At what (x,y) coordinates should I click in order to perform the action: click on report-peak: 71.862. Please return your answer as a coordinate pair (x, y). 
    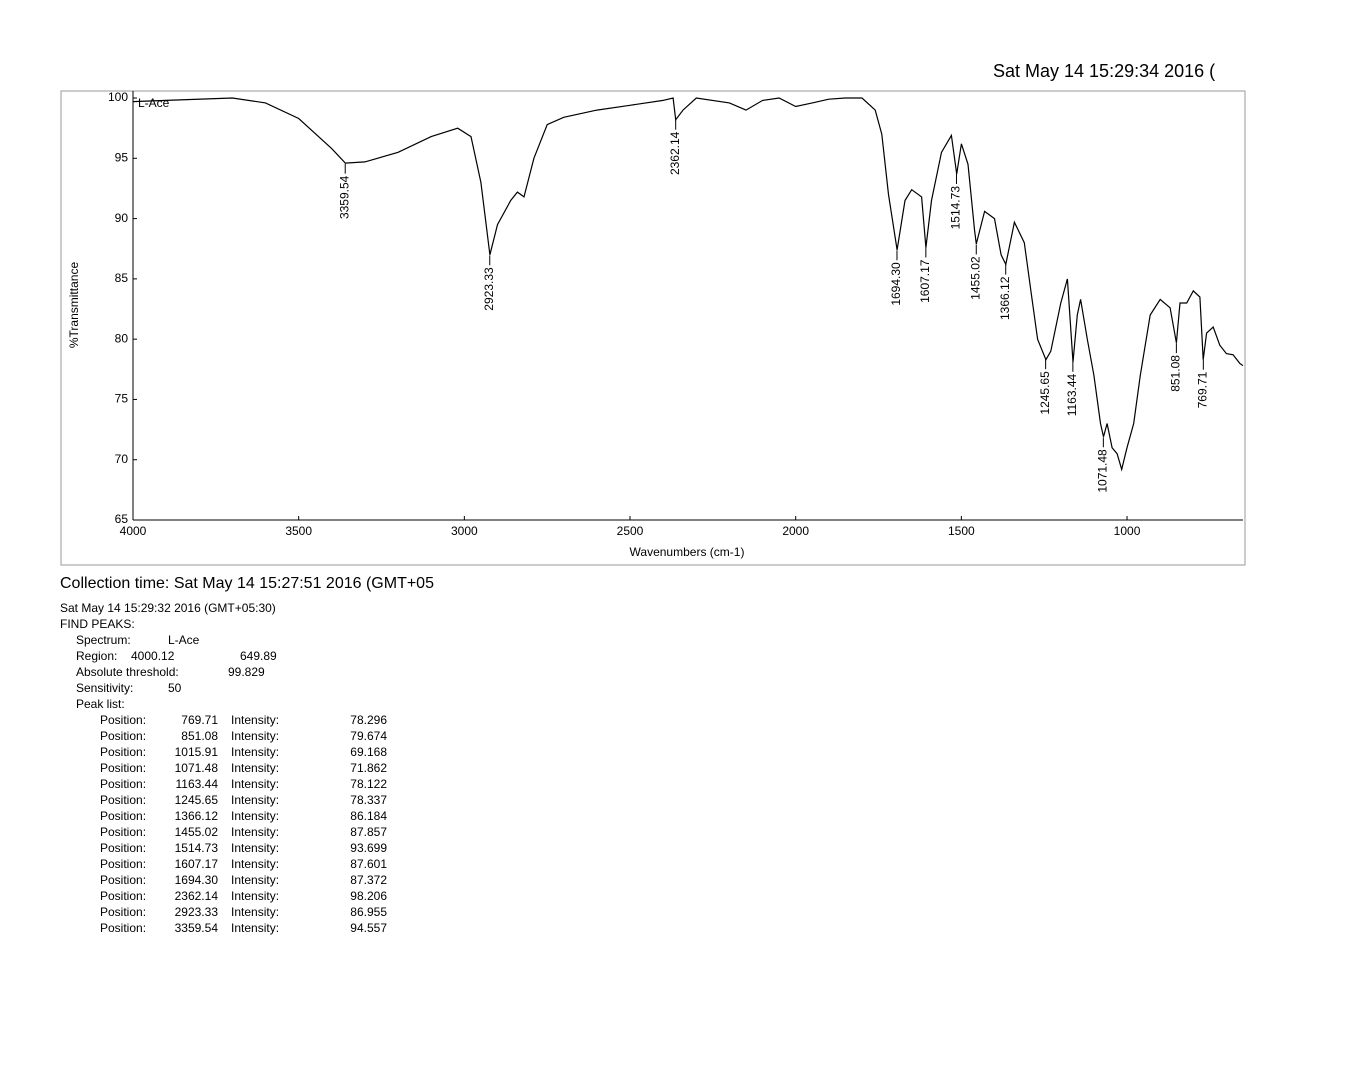
    Looking at the image, I should click on (368, 768).